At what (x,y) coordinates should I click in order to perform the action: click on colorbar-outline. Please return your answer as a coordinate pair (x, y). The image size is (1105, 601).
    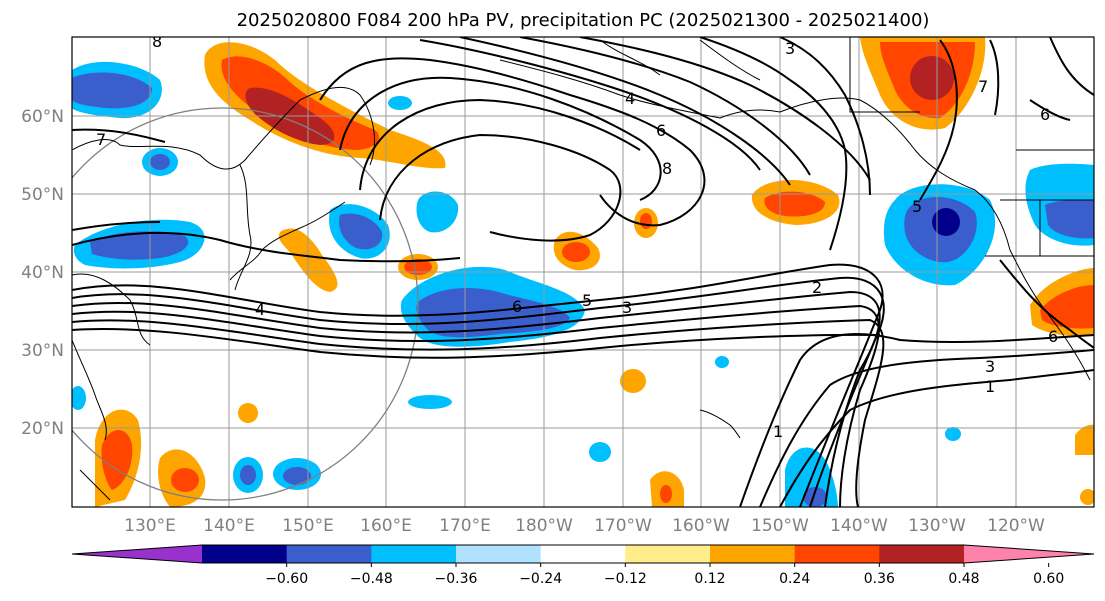
    Looking at the image, I should click on (583, 554).